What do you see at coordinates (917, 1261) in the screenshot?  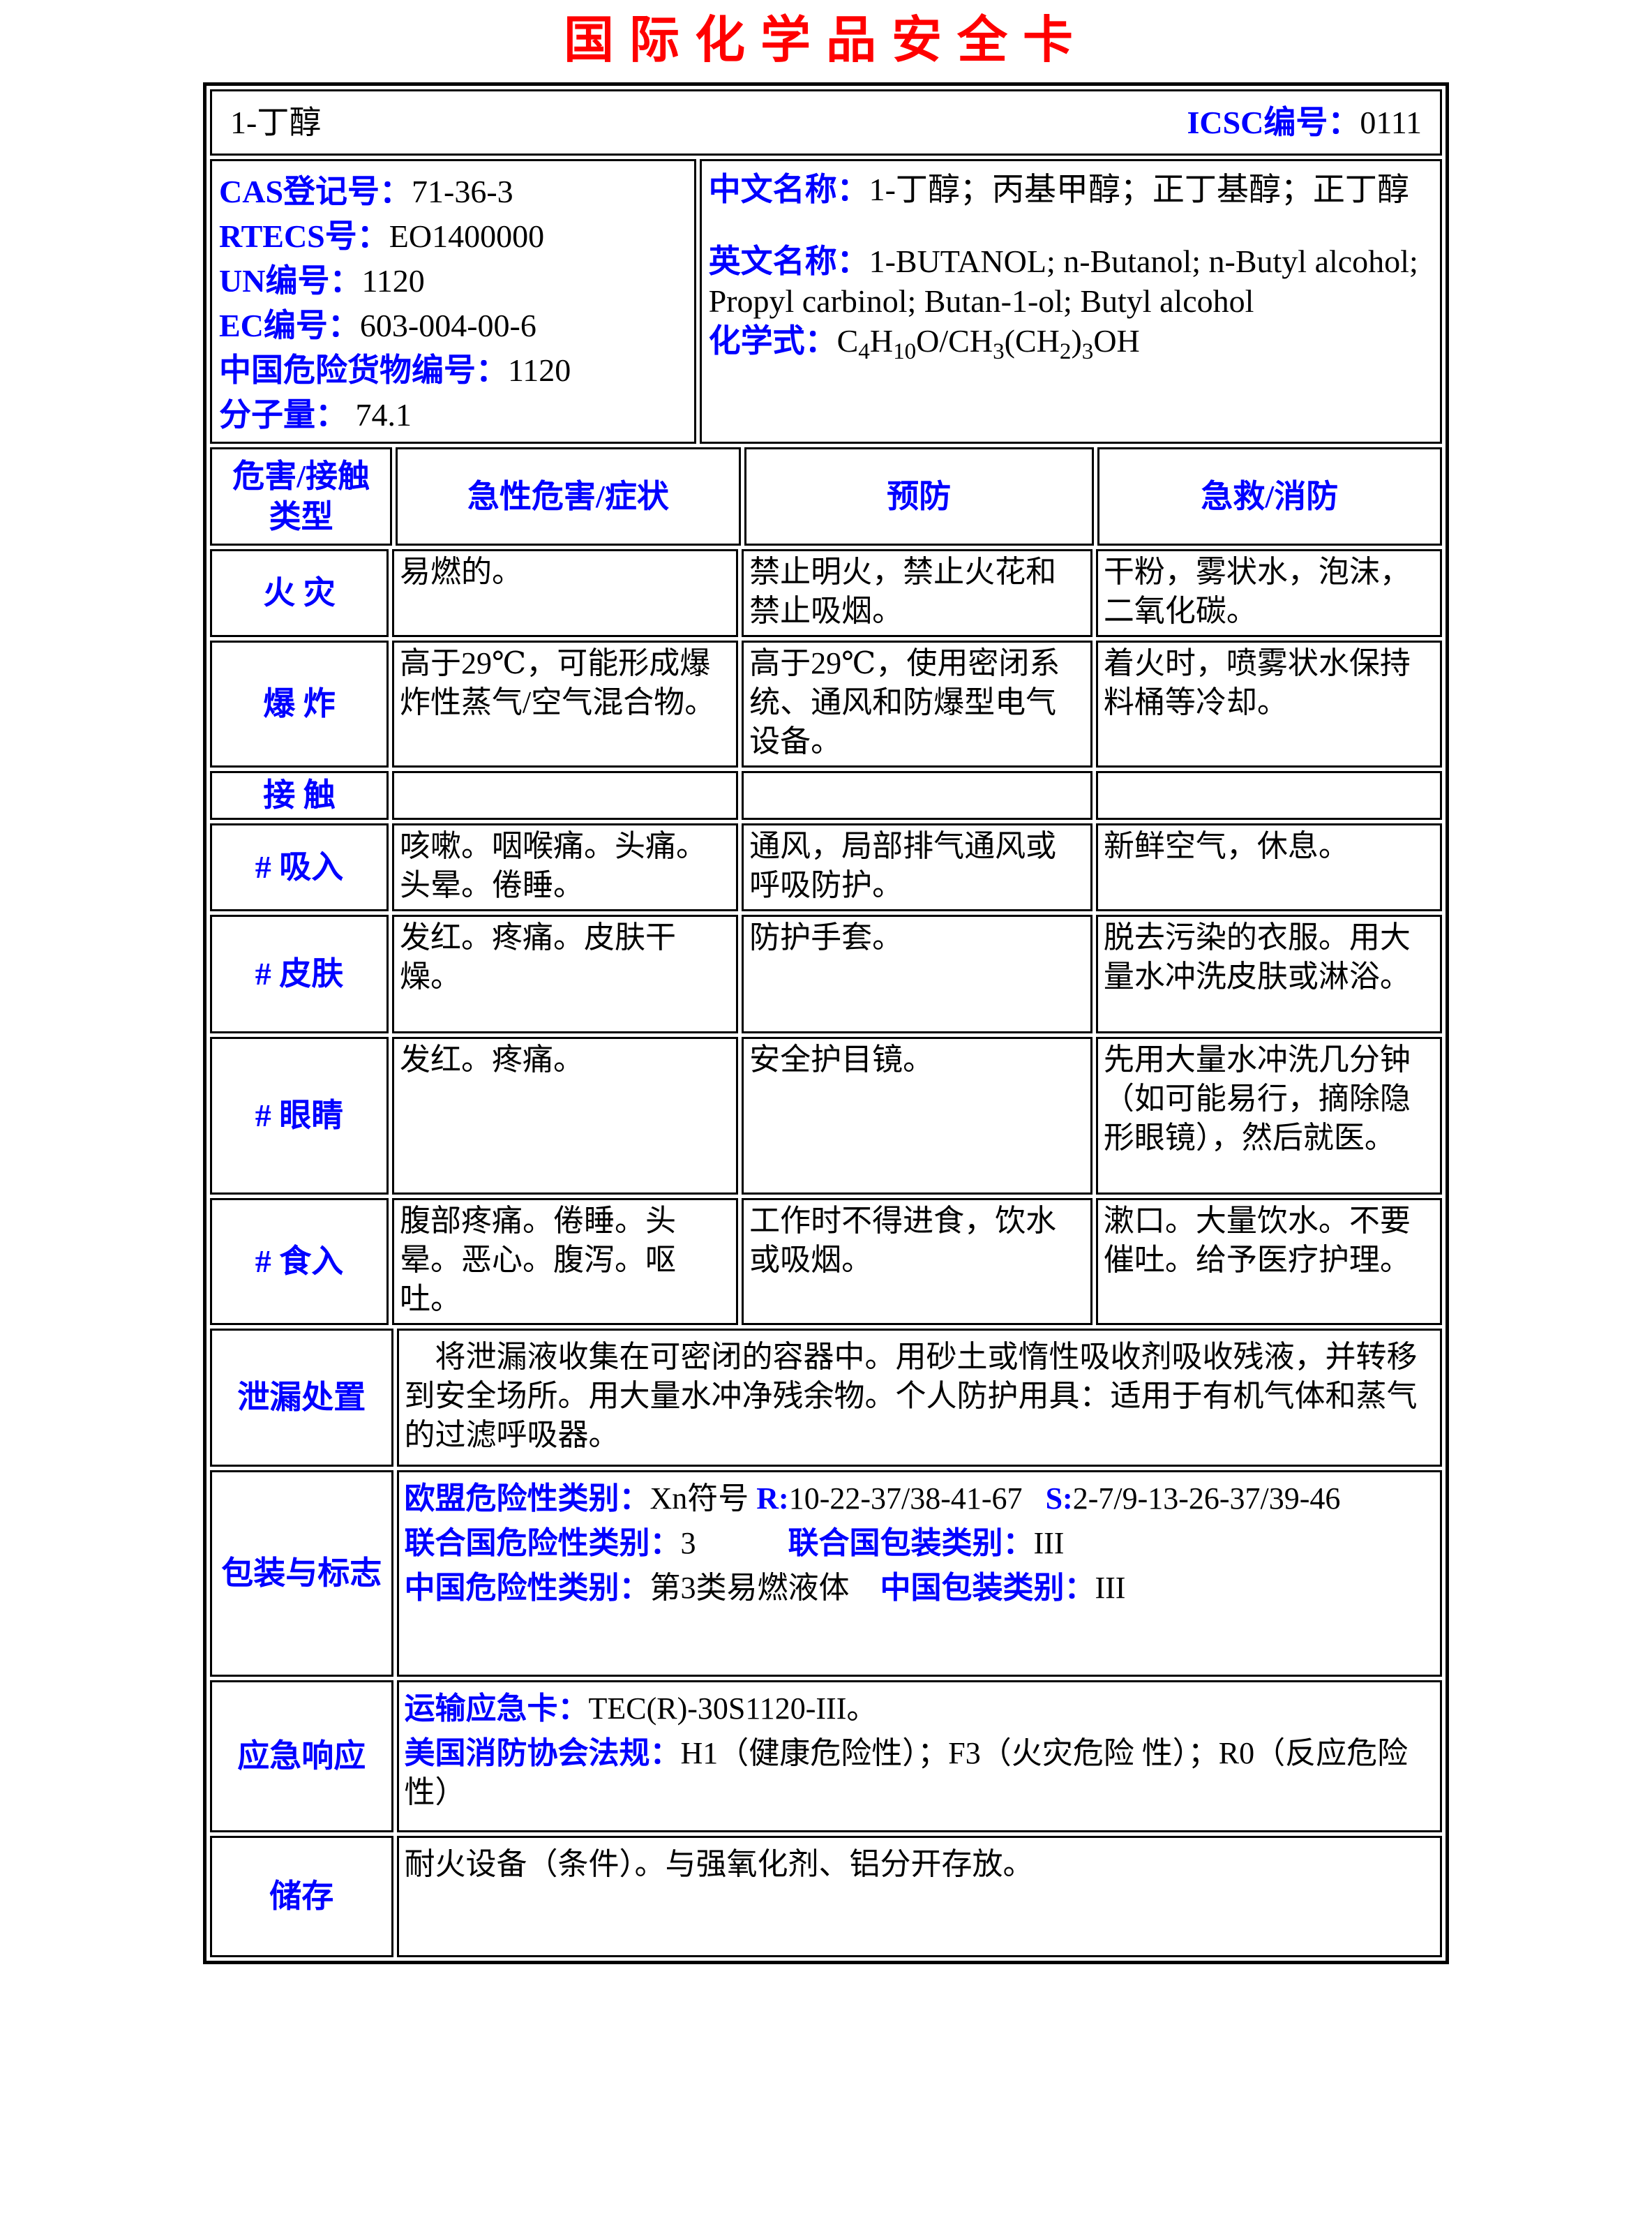 I see `hazard-prevention-cell: 工作时不得进食，饮水或吸烟。` at bounding box center [917, 1261].